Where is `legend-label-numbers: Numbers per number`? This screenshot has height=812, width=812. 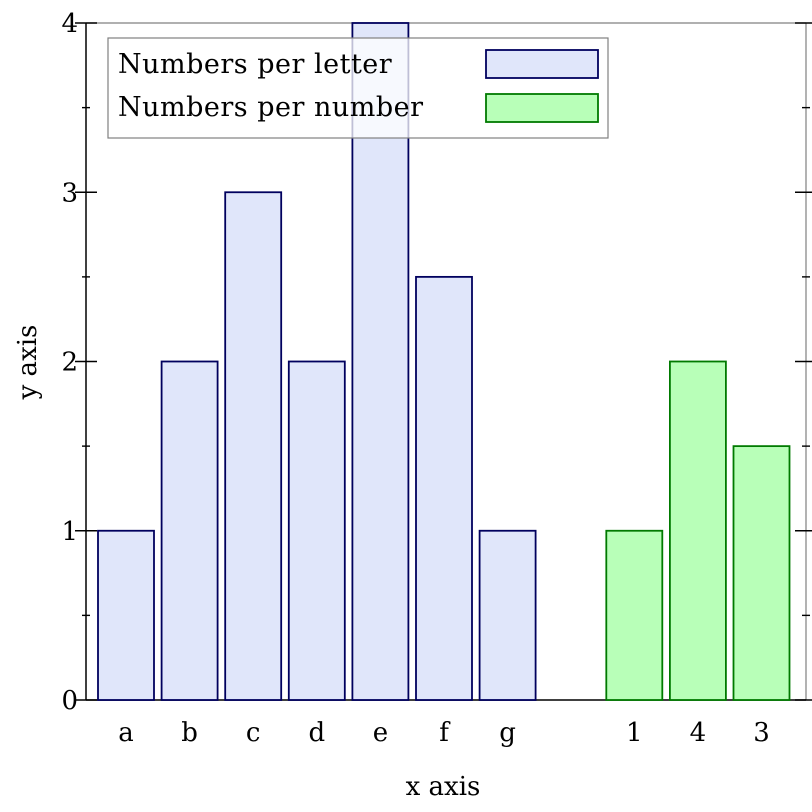 legend-label-numbers: Numbers per number is located at coordinates (271, 107).